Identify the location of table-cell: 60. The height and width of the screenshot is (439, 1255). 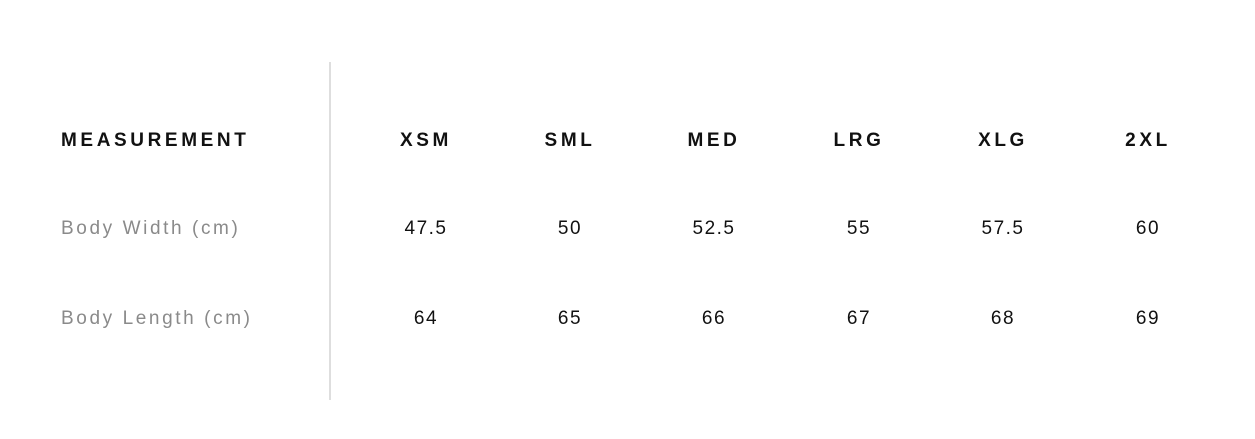
(1148, 228).